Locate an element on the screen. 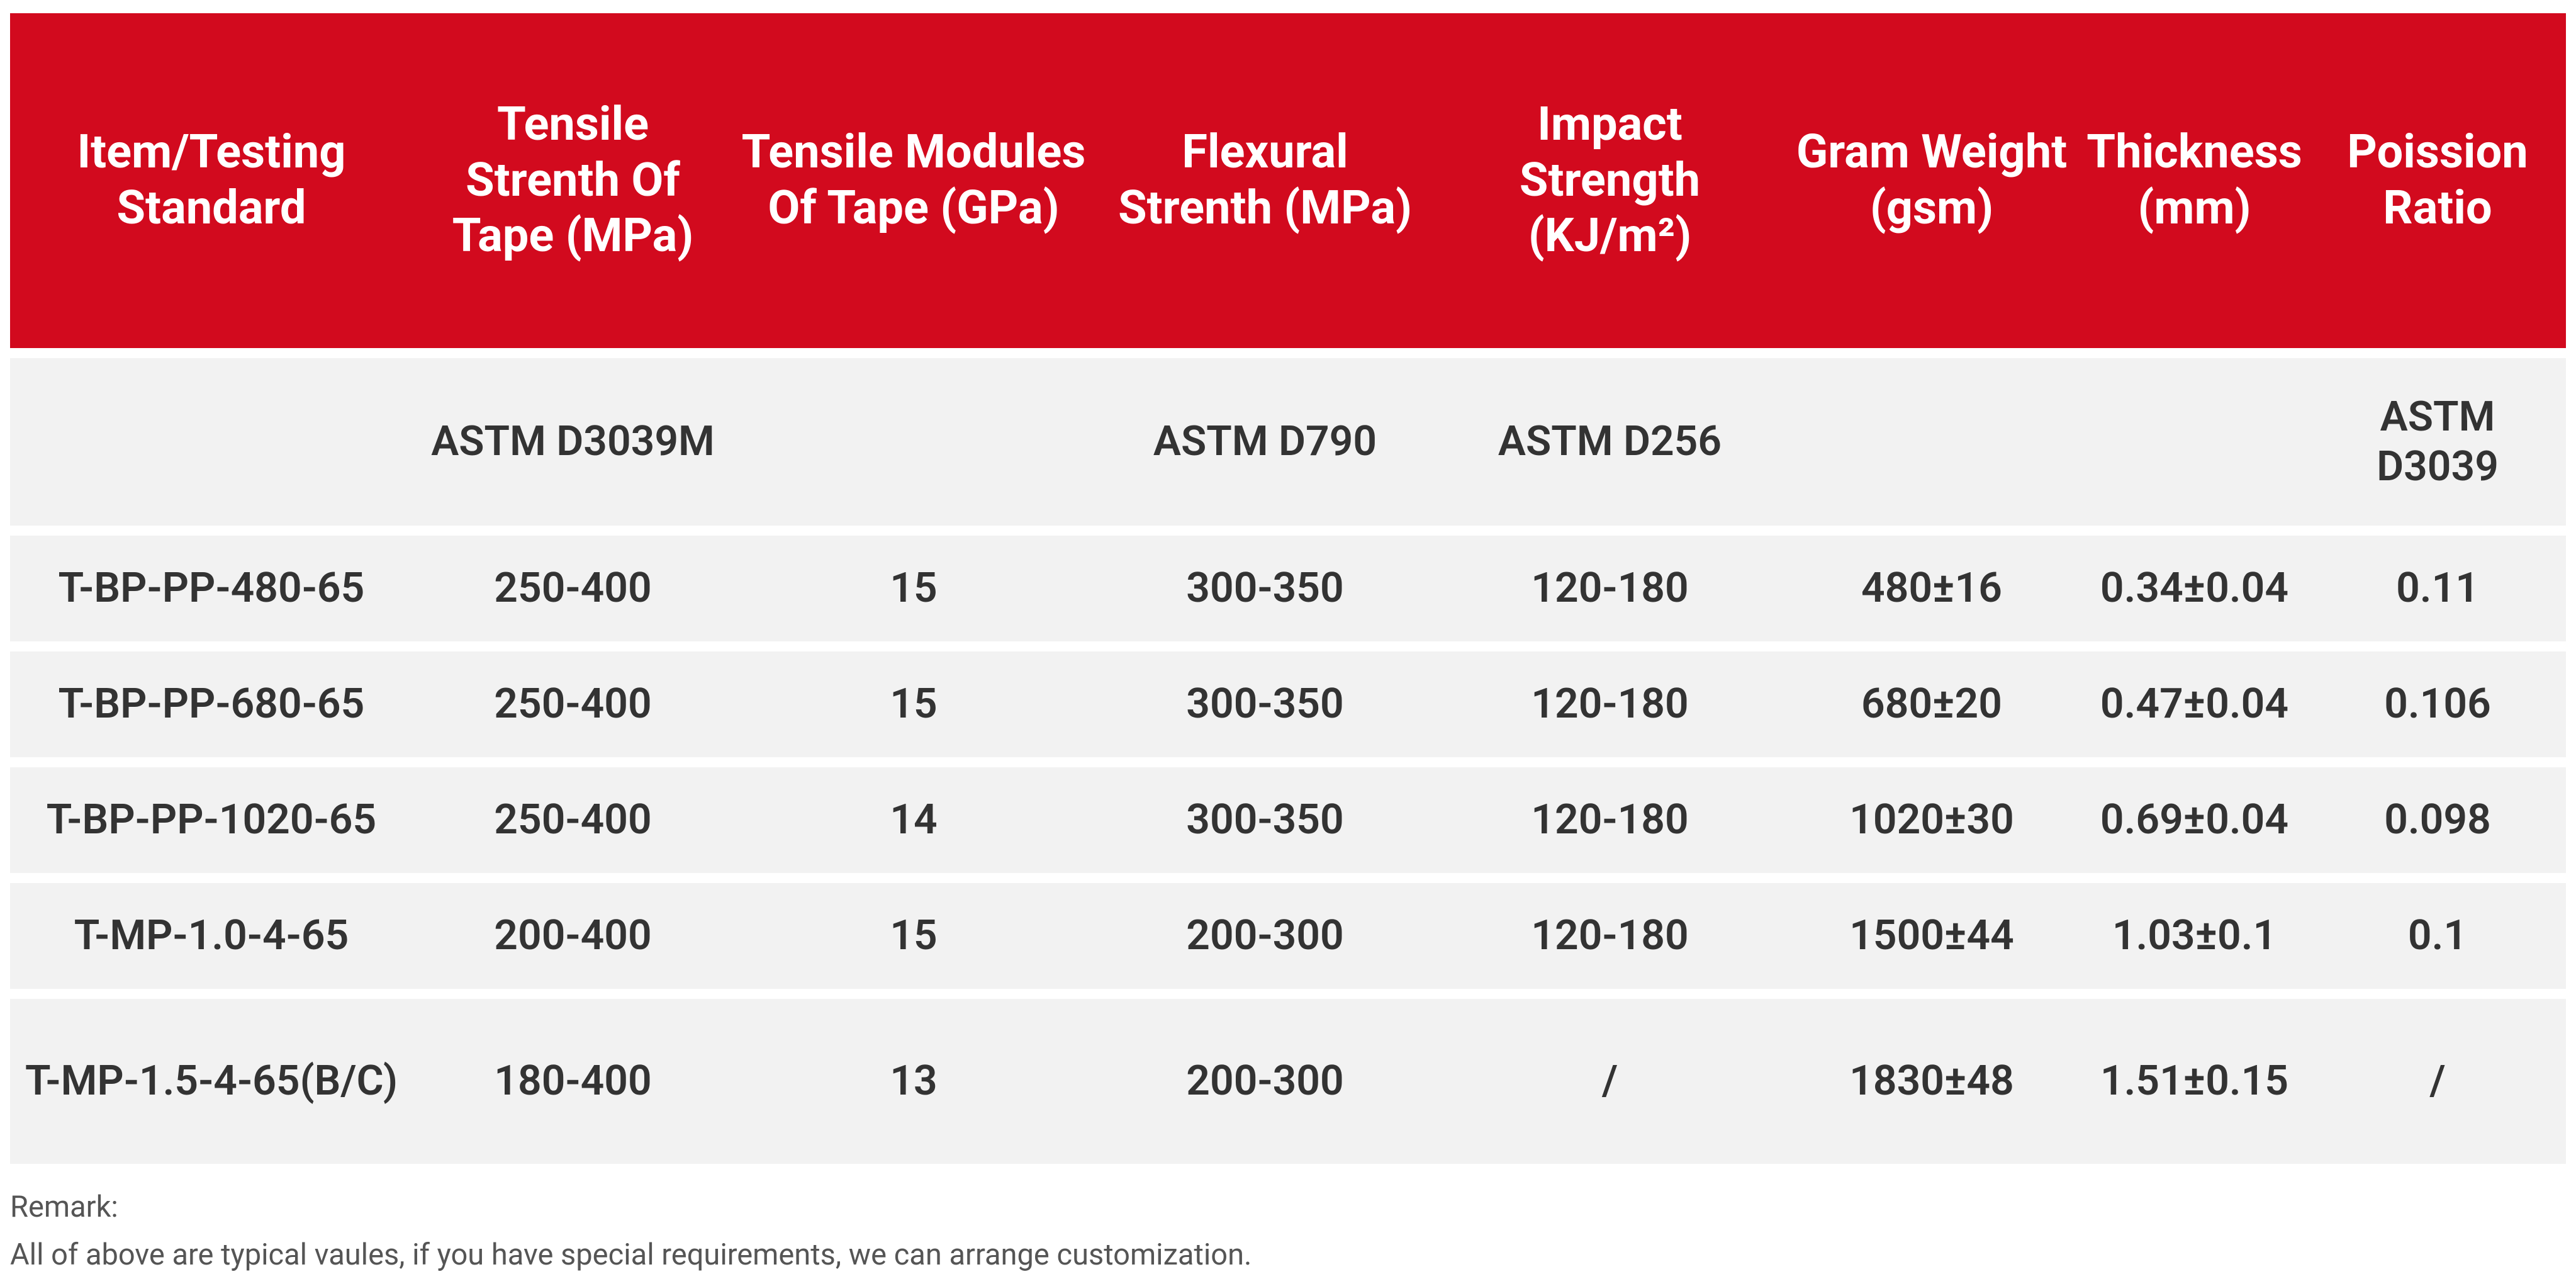  value-cell: 0.11 is located at coordinates (2437, 591).